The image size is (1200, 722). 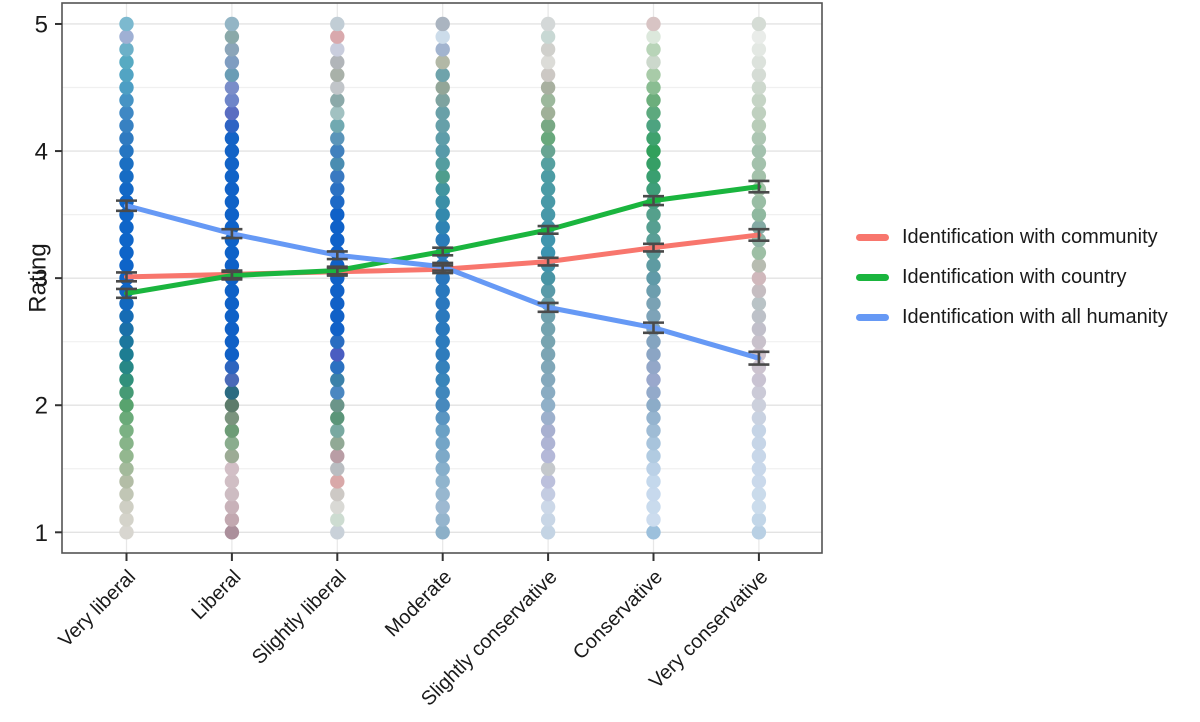 I want to click on legend-item-0: Identification with community, so click(x=1012, y=237).